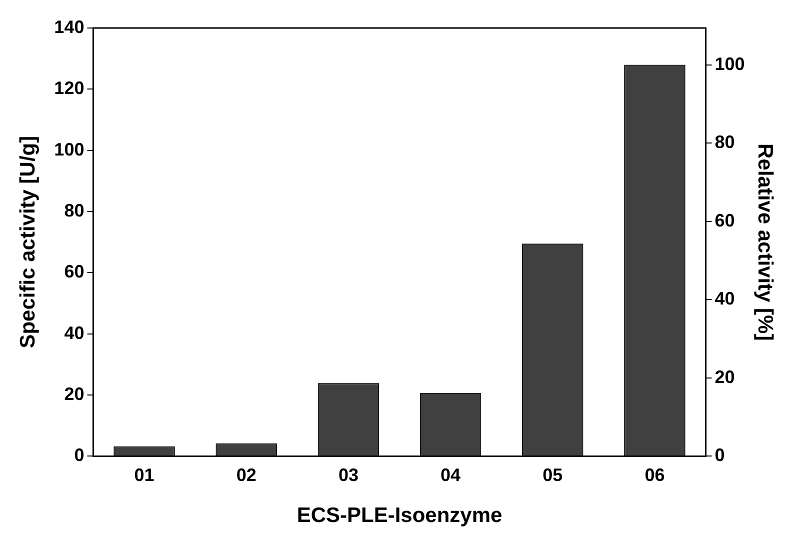  I want to click on x-tick-label: 04, so click(450, 474).